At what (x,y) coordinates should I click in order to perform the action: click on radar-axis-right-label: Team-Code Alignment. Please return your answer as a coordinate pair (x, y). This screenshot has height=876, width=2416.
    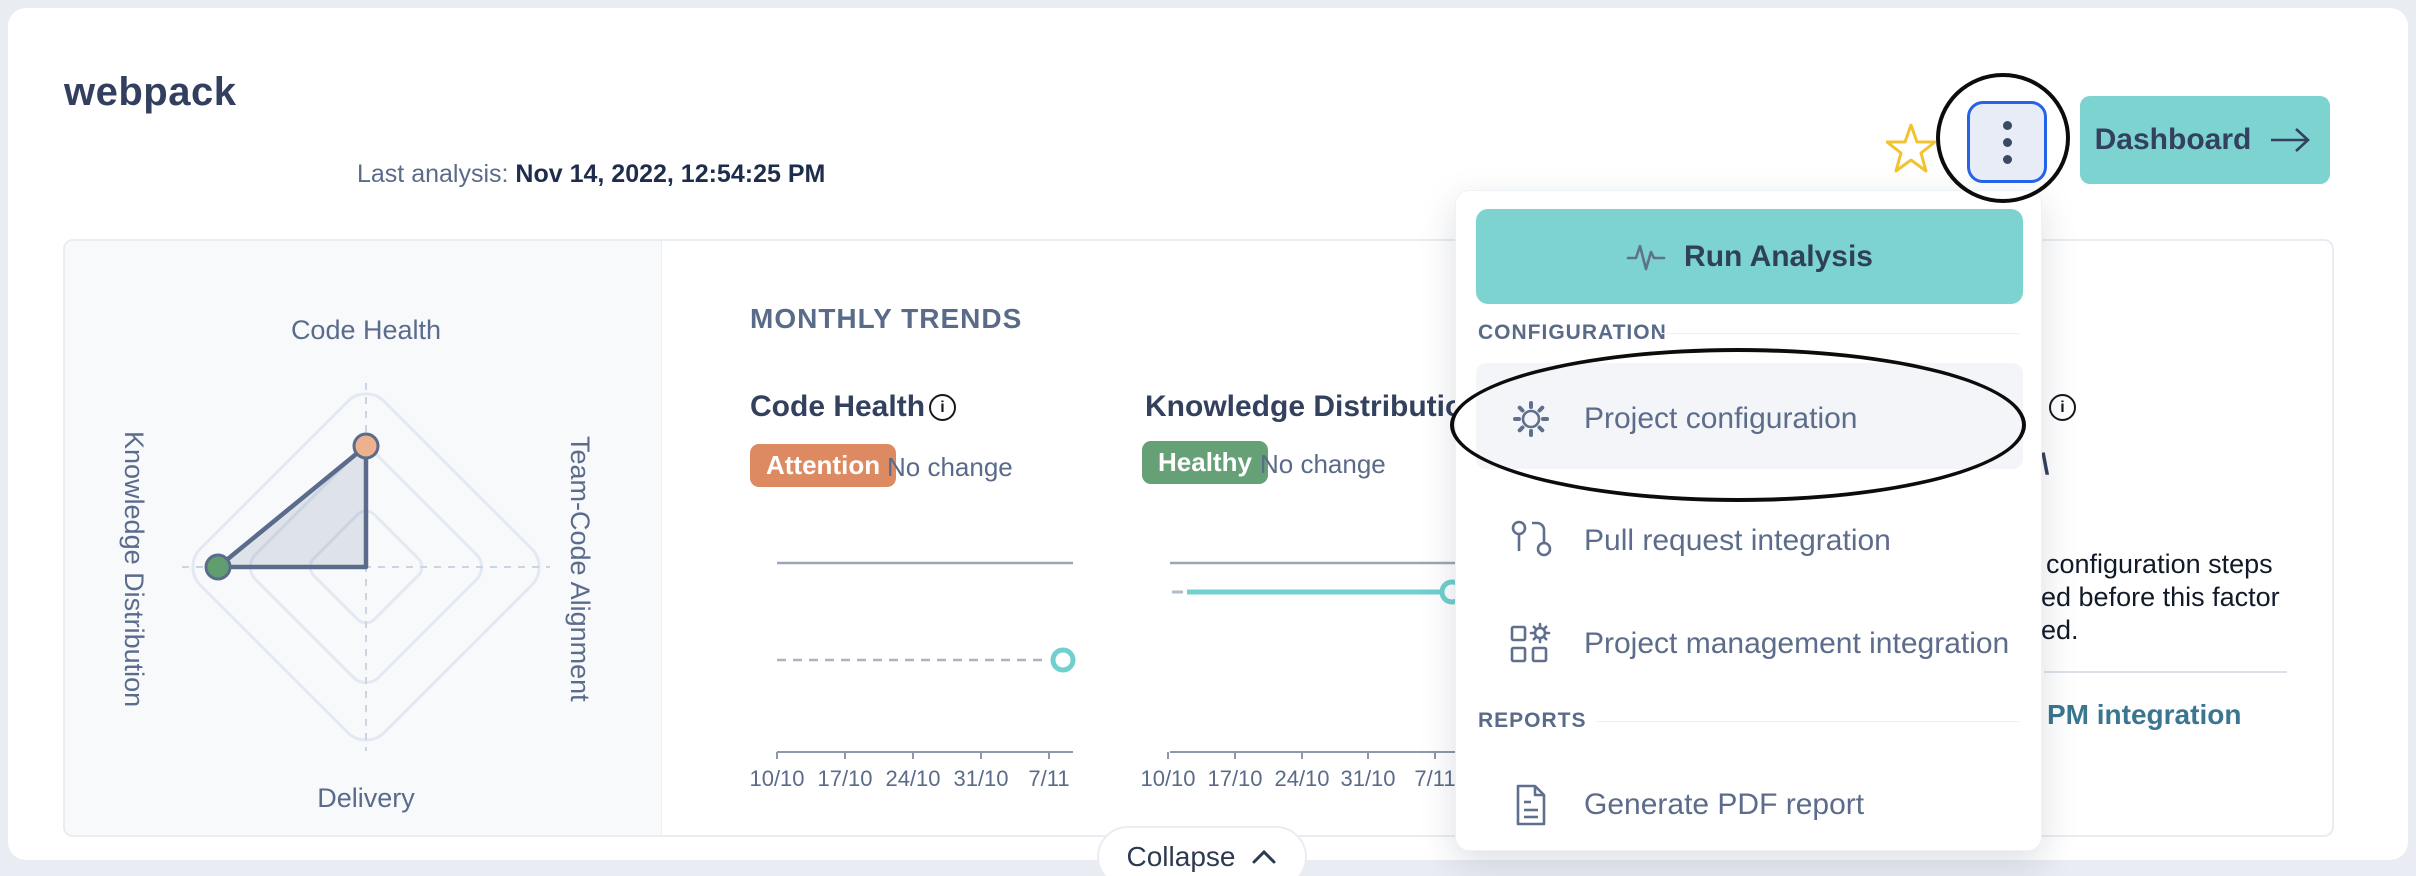
    Looking at the image, I should click on (580, 569).